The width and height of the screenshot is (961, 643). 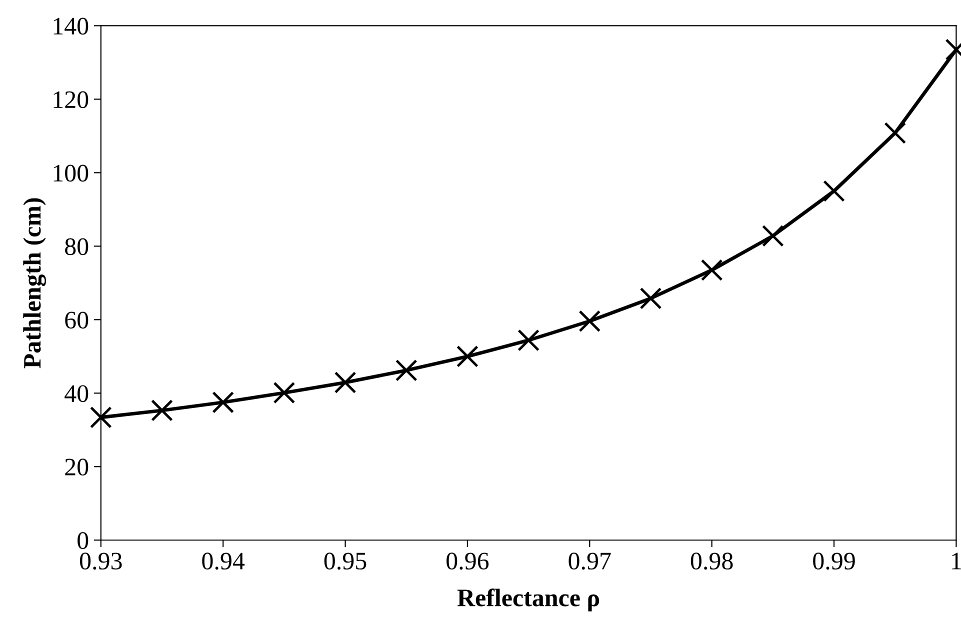 What do you see at coordinates (34, 283) in the screenshot?
I see `y-axis-title: Pathlength (cm)` at bounding box center [34, 283].